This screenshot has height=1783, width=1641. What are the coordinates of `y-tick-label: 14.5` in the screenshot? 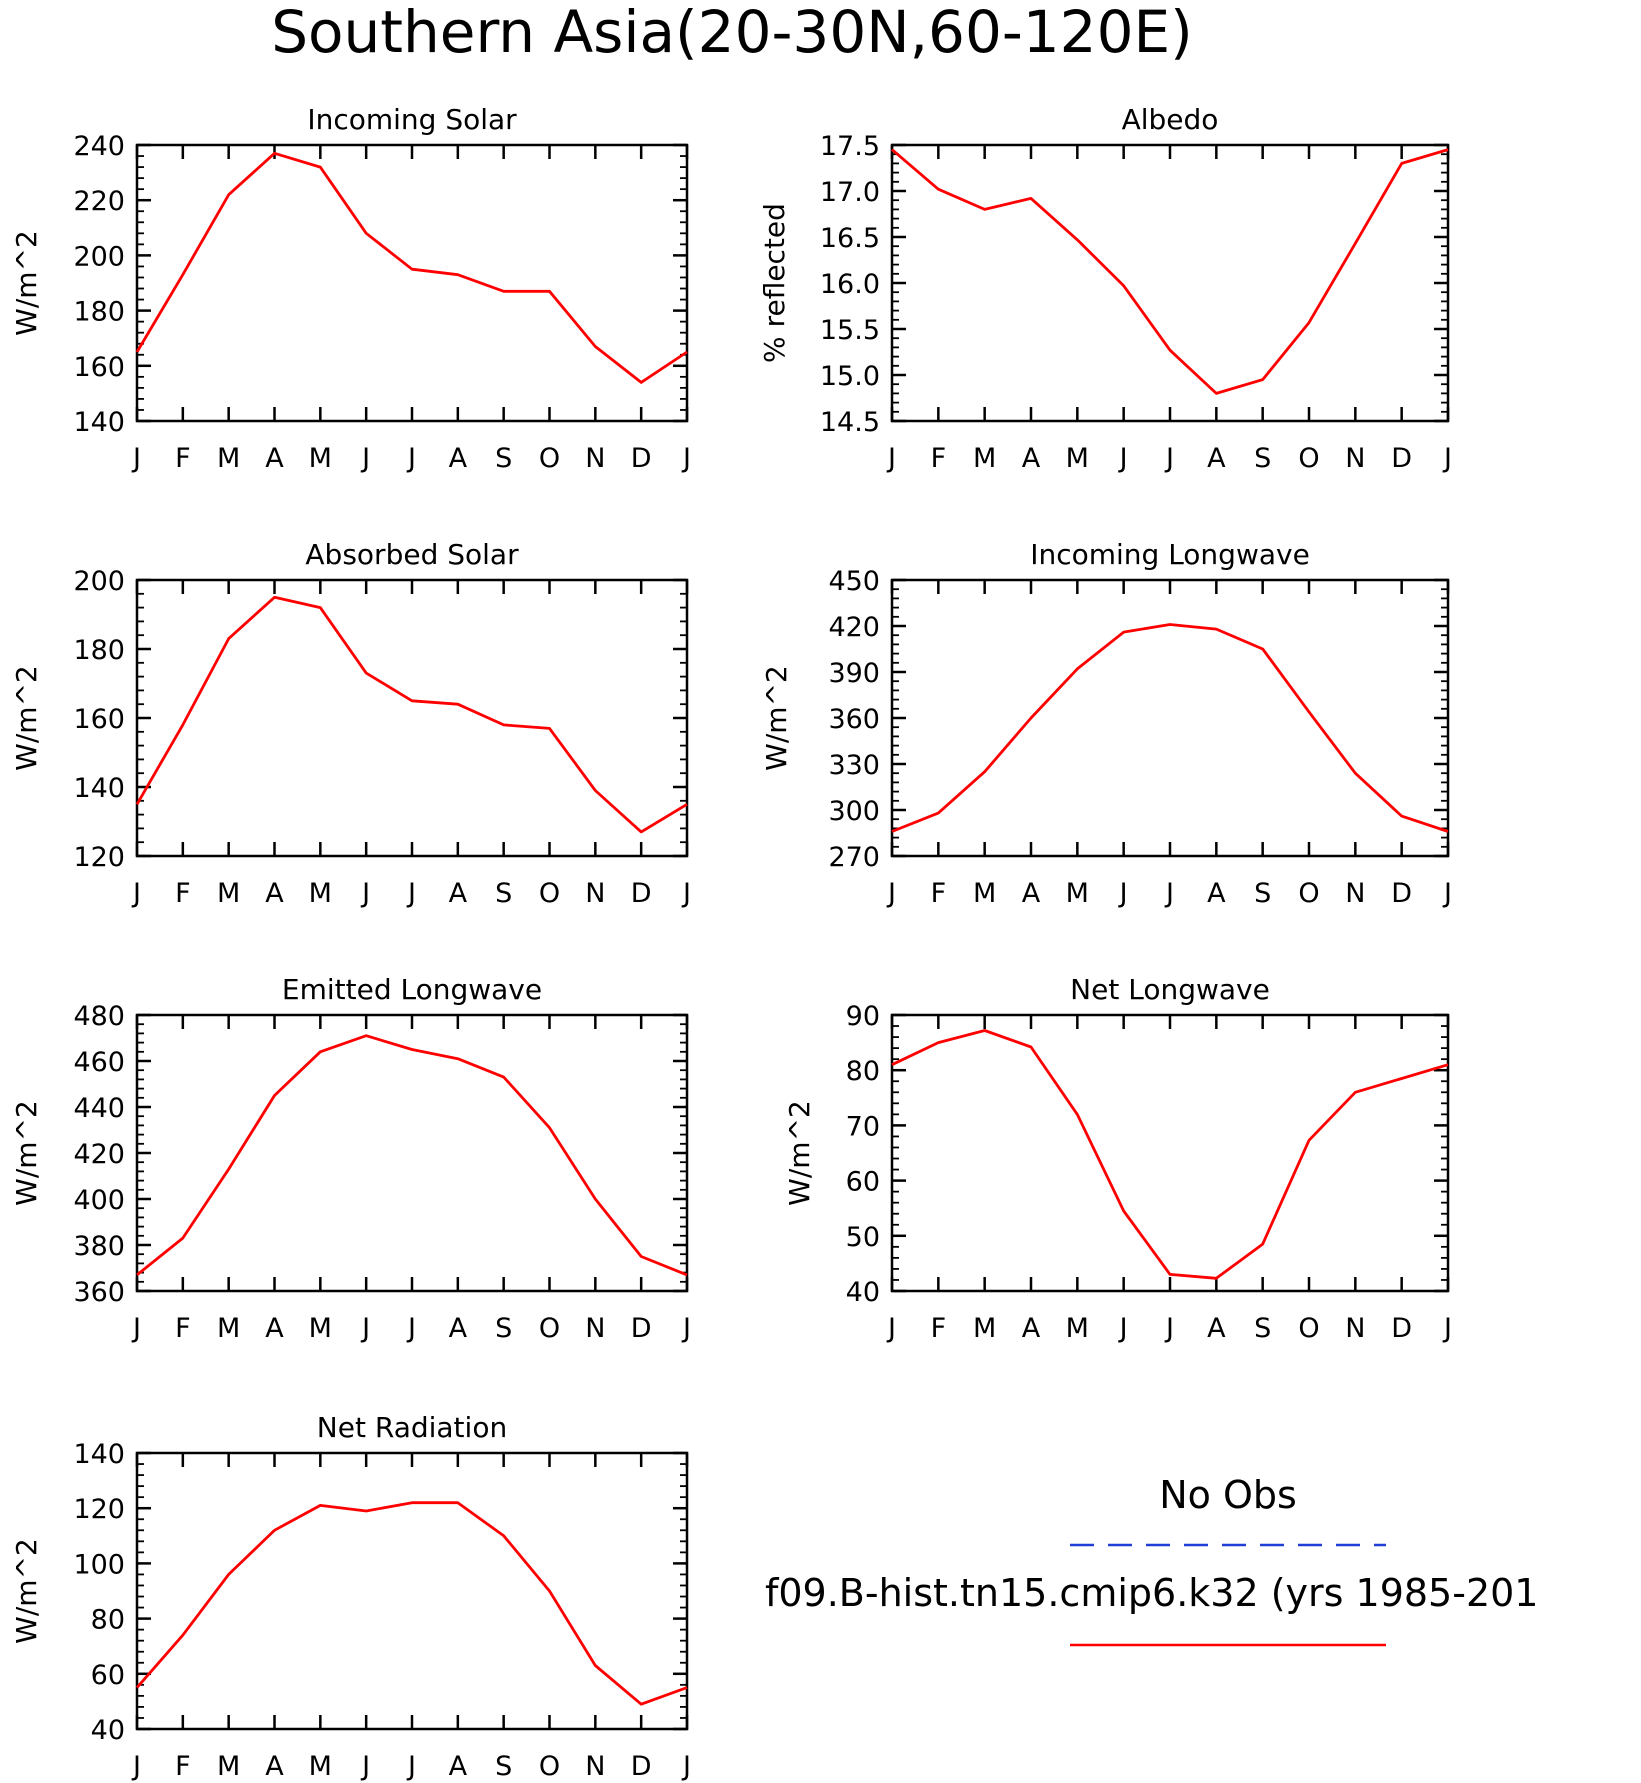 It's located at (850, 422).